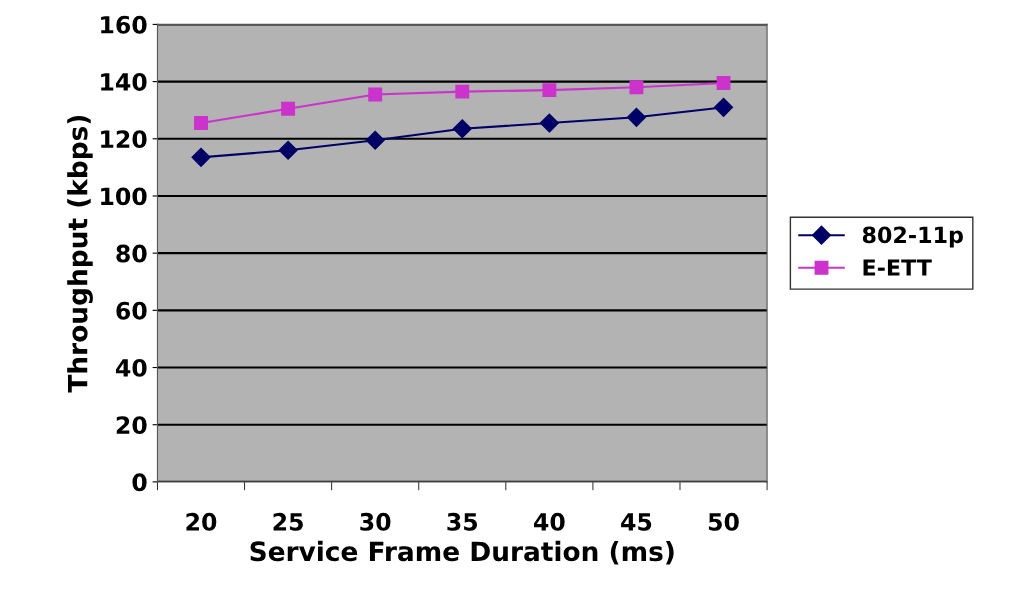  Describe the element at coordinates (636, 522) in the screenshot. I see `x-tick-label: 45` at that location.